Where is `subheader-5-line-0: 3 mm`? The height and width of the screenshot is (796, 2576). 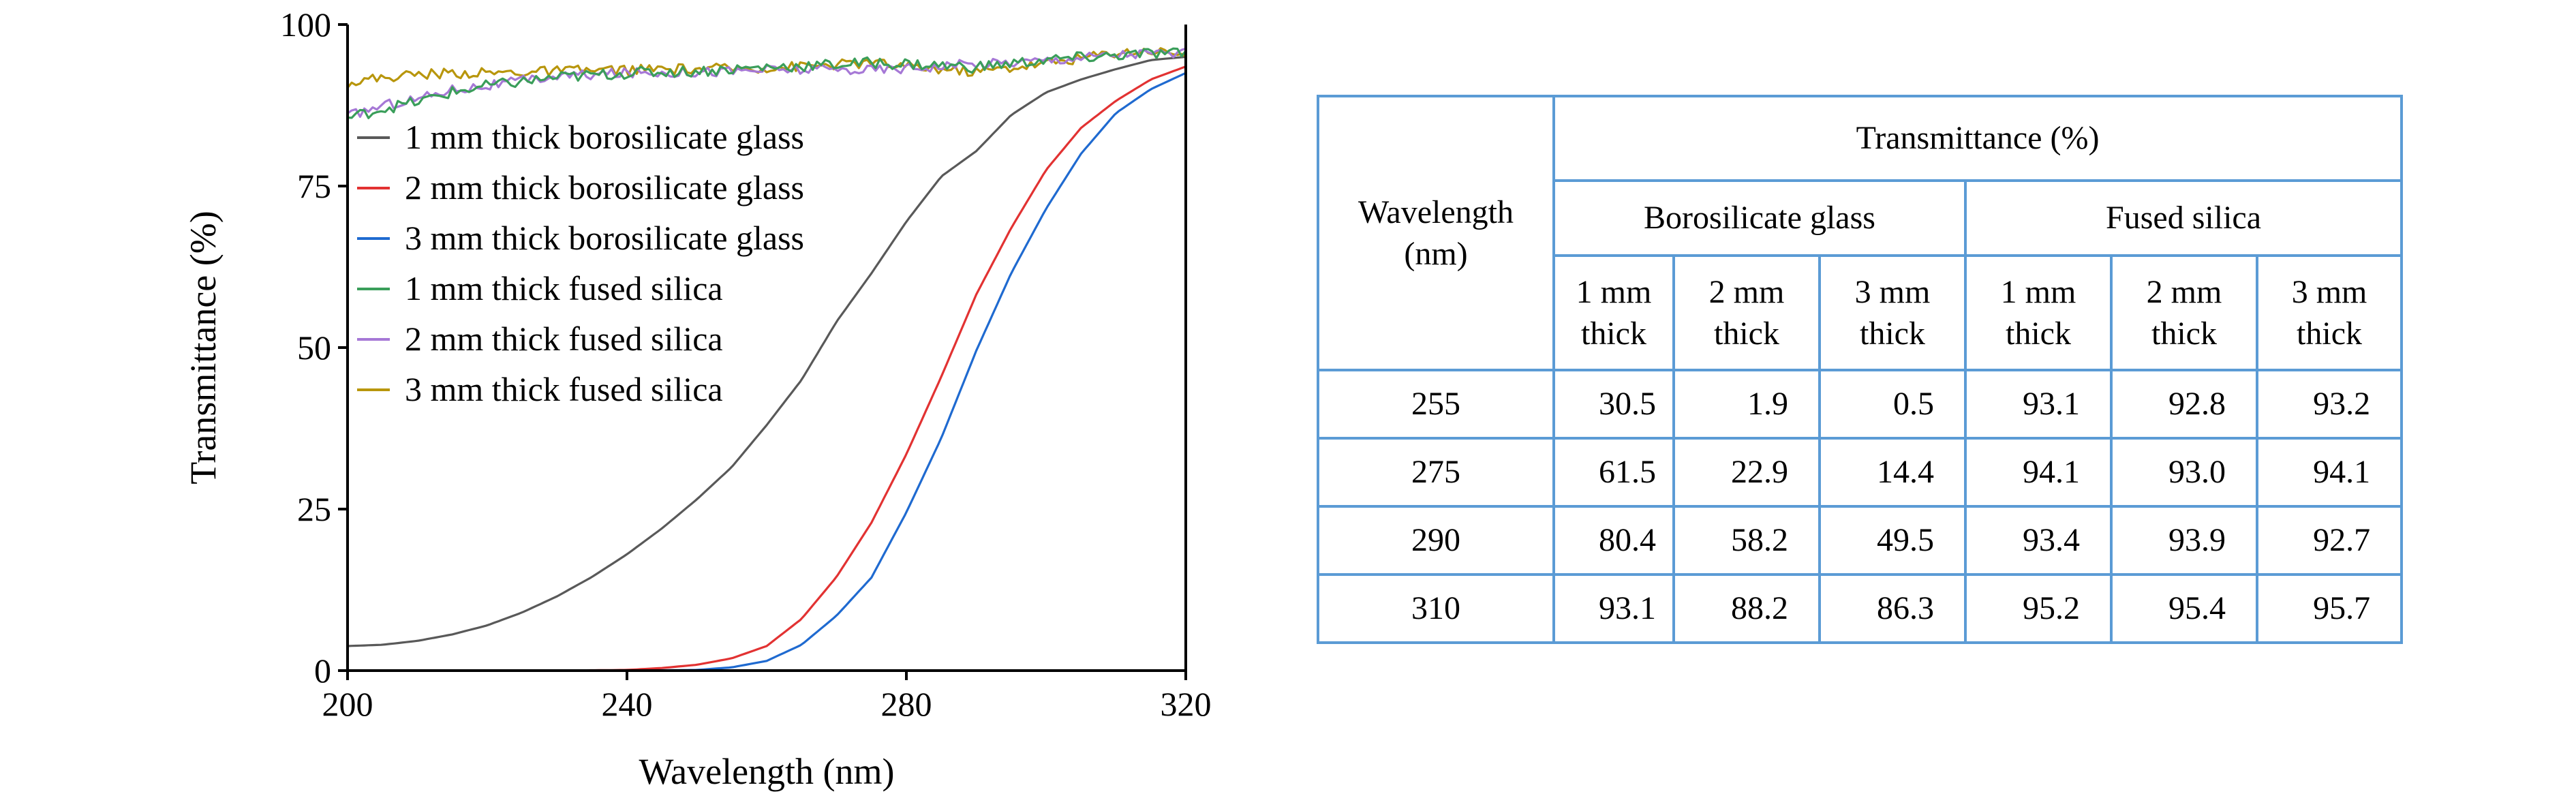
subheader-5-line-0: 3 mm is located at coordinates (2329, 291).